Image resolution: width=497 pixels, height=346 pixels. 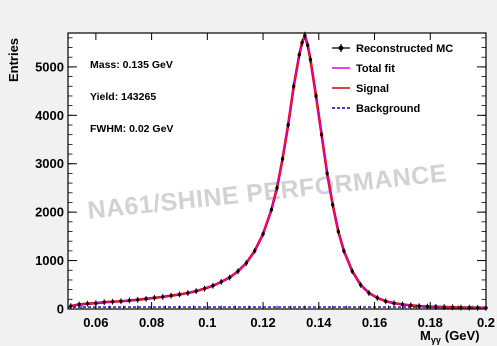 I want to click on y-tick-label: 0, so click(x=60, y=309).